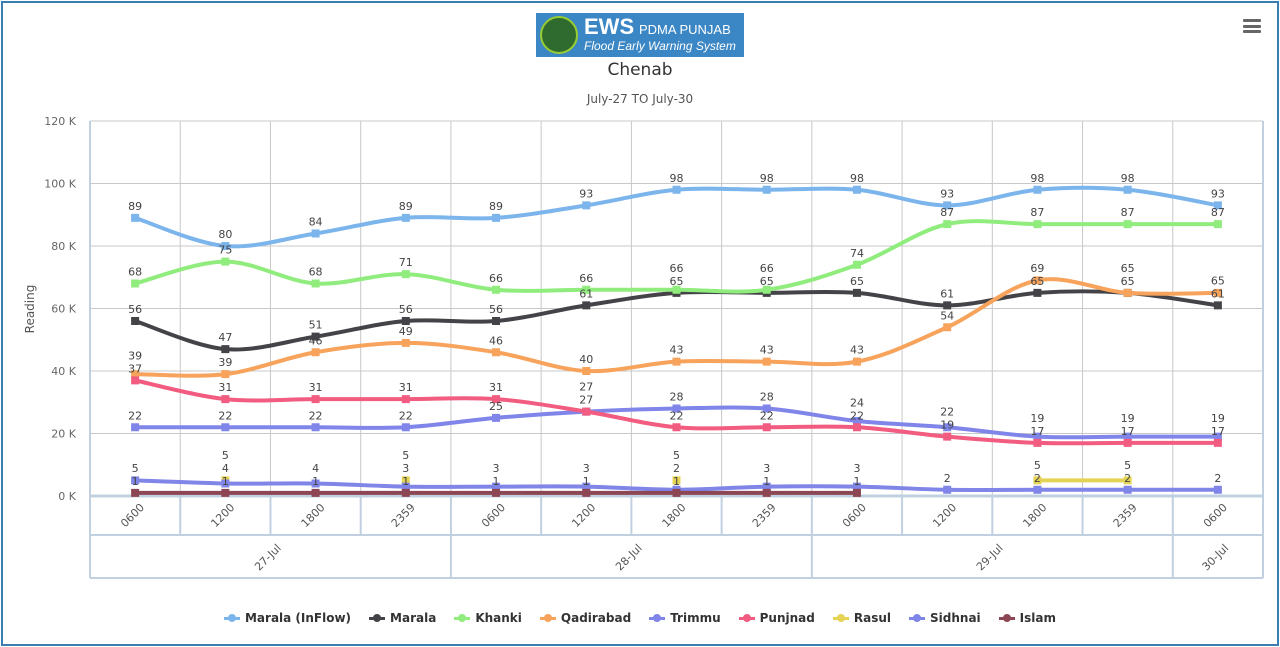 This screenshot has height=647, width=1280. I want to click on legend-item: Punjnad, so click(776, 618).